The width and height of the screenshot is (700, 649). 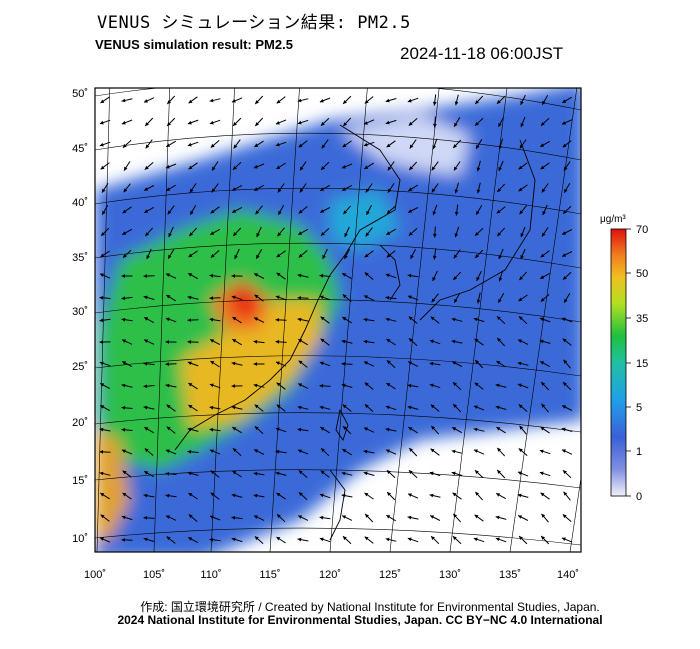 What do you see at coordinates (250, 365) in the screenshot?
I see `high-south-china` at bounding box center [250, 365].